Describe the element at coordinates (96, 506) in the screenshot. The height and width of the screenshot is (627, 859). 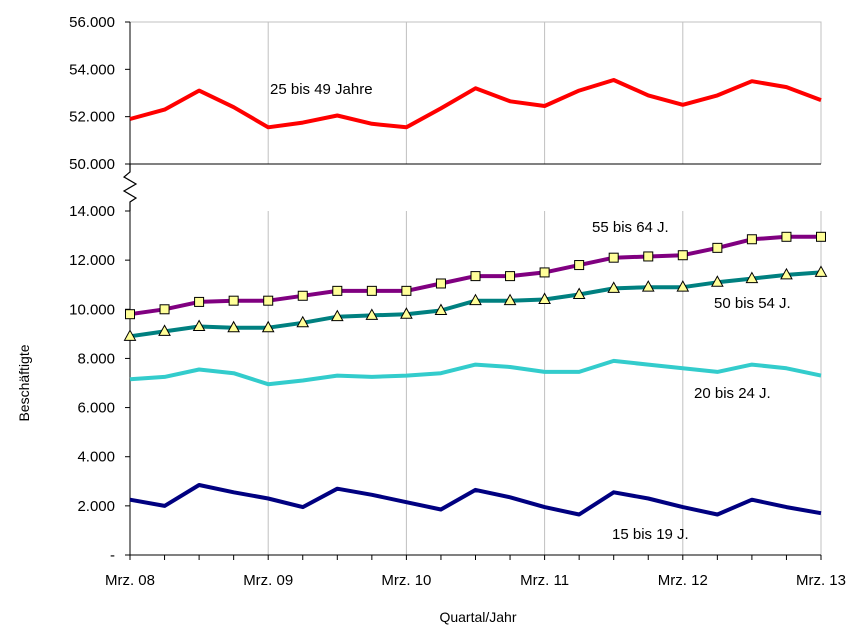
I see `y-tick-label: 2.000` at that location.